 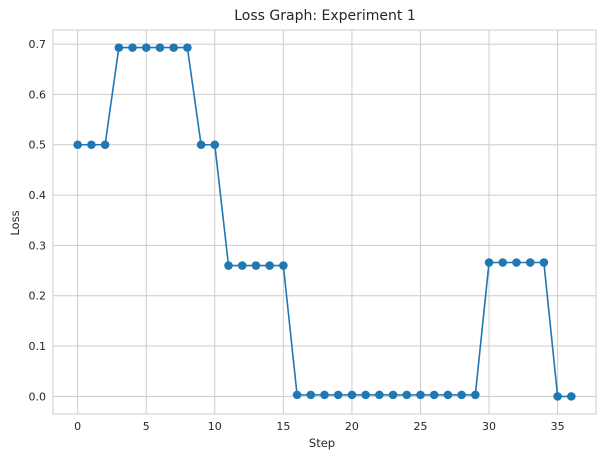 What do you see at coordinates (38, 195) in the screenshot?
I see `y-tick-label: 0.4` at bounding box center [38, 195].